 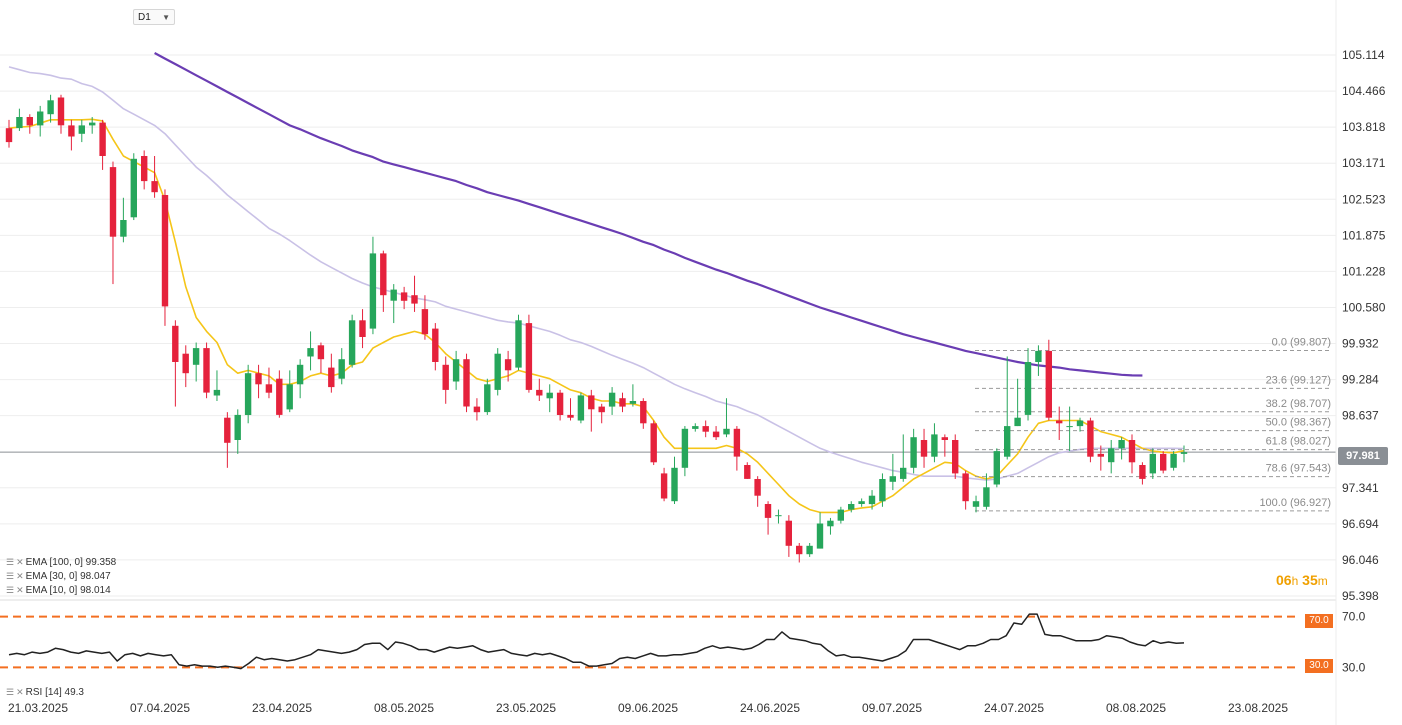 What do you see at coordinates (58, 590) in the screenshot?
I see `indicator-ema10: ☰ ✕ EMA [10, 0] 98.014` at bounding box center [58, 590].